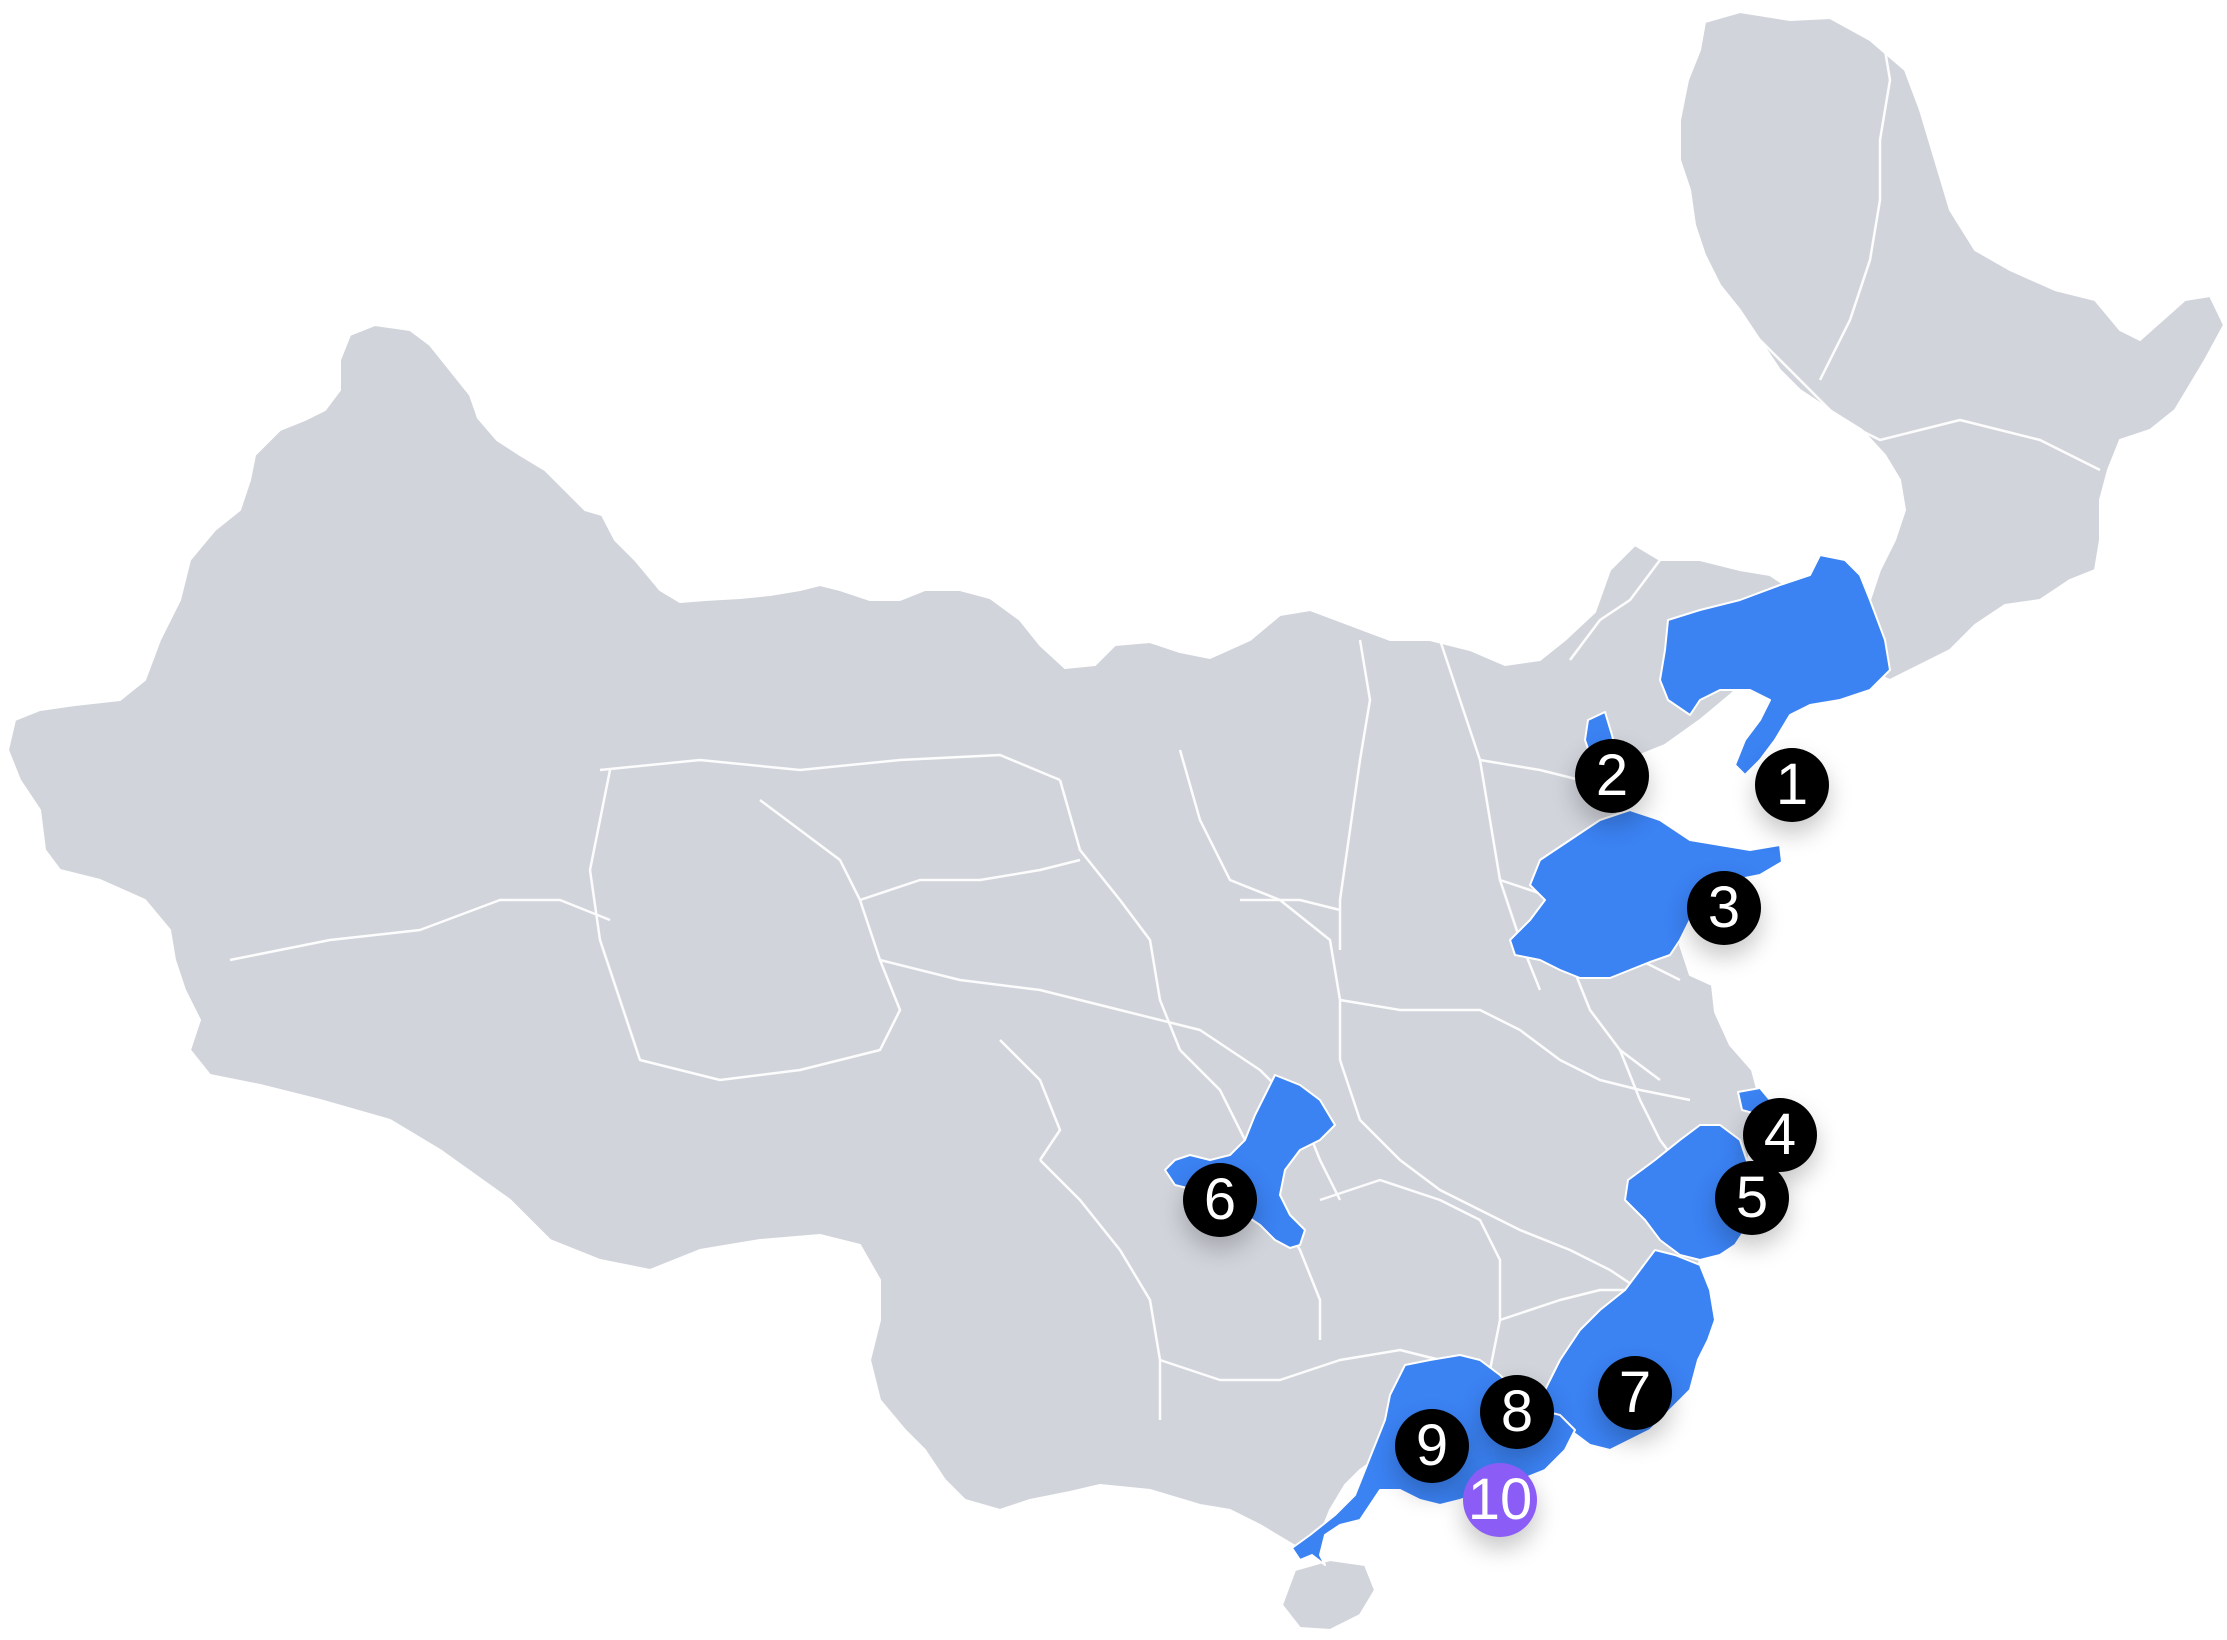  I want to click on marker-7-label: 7, so click(1635, 1392).